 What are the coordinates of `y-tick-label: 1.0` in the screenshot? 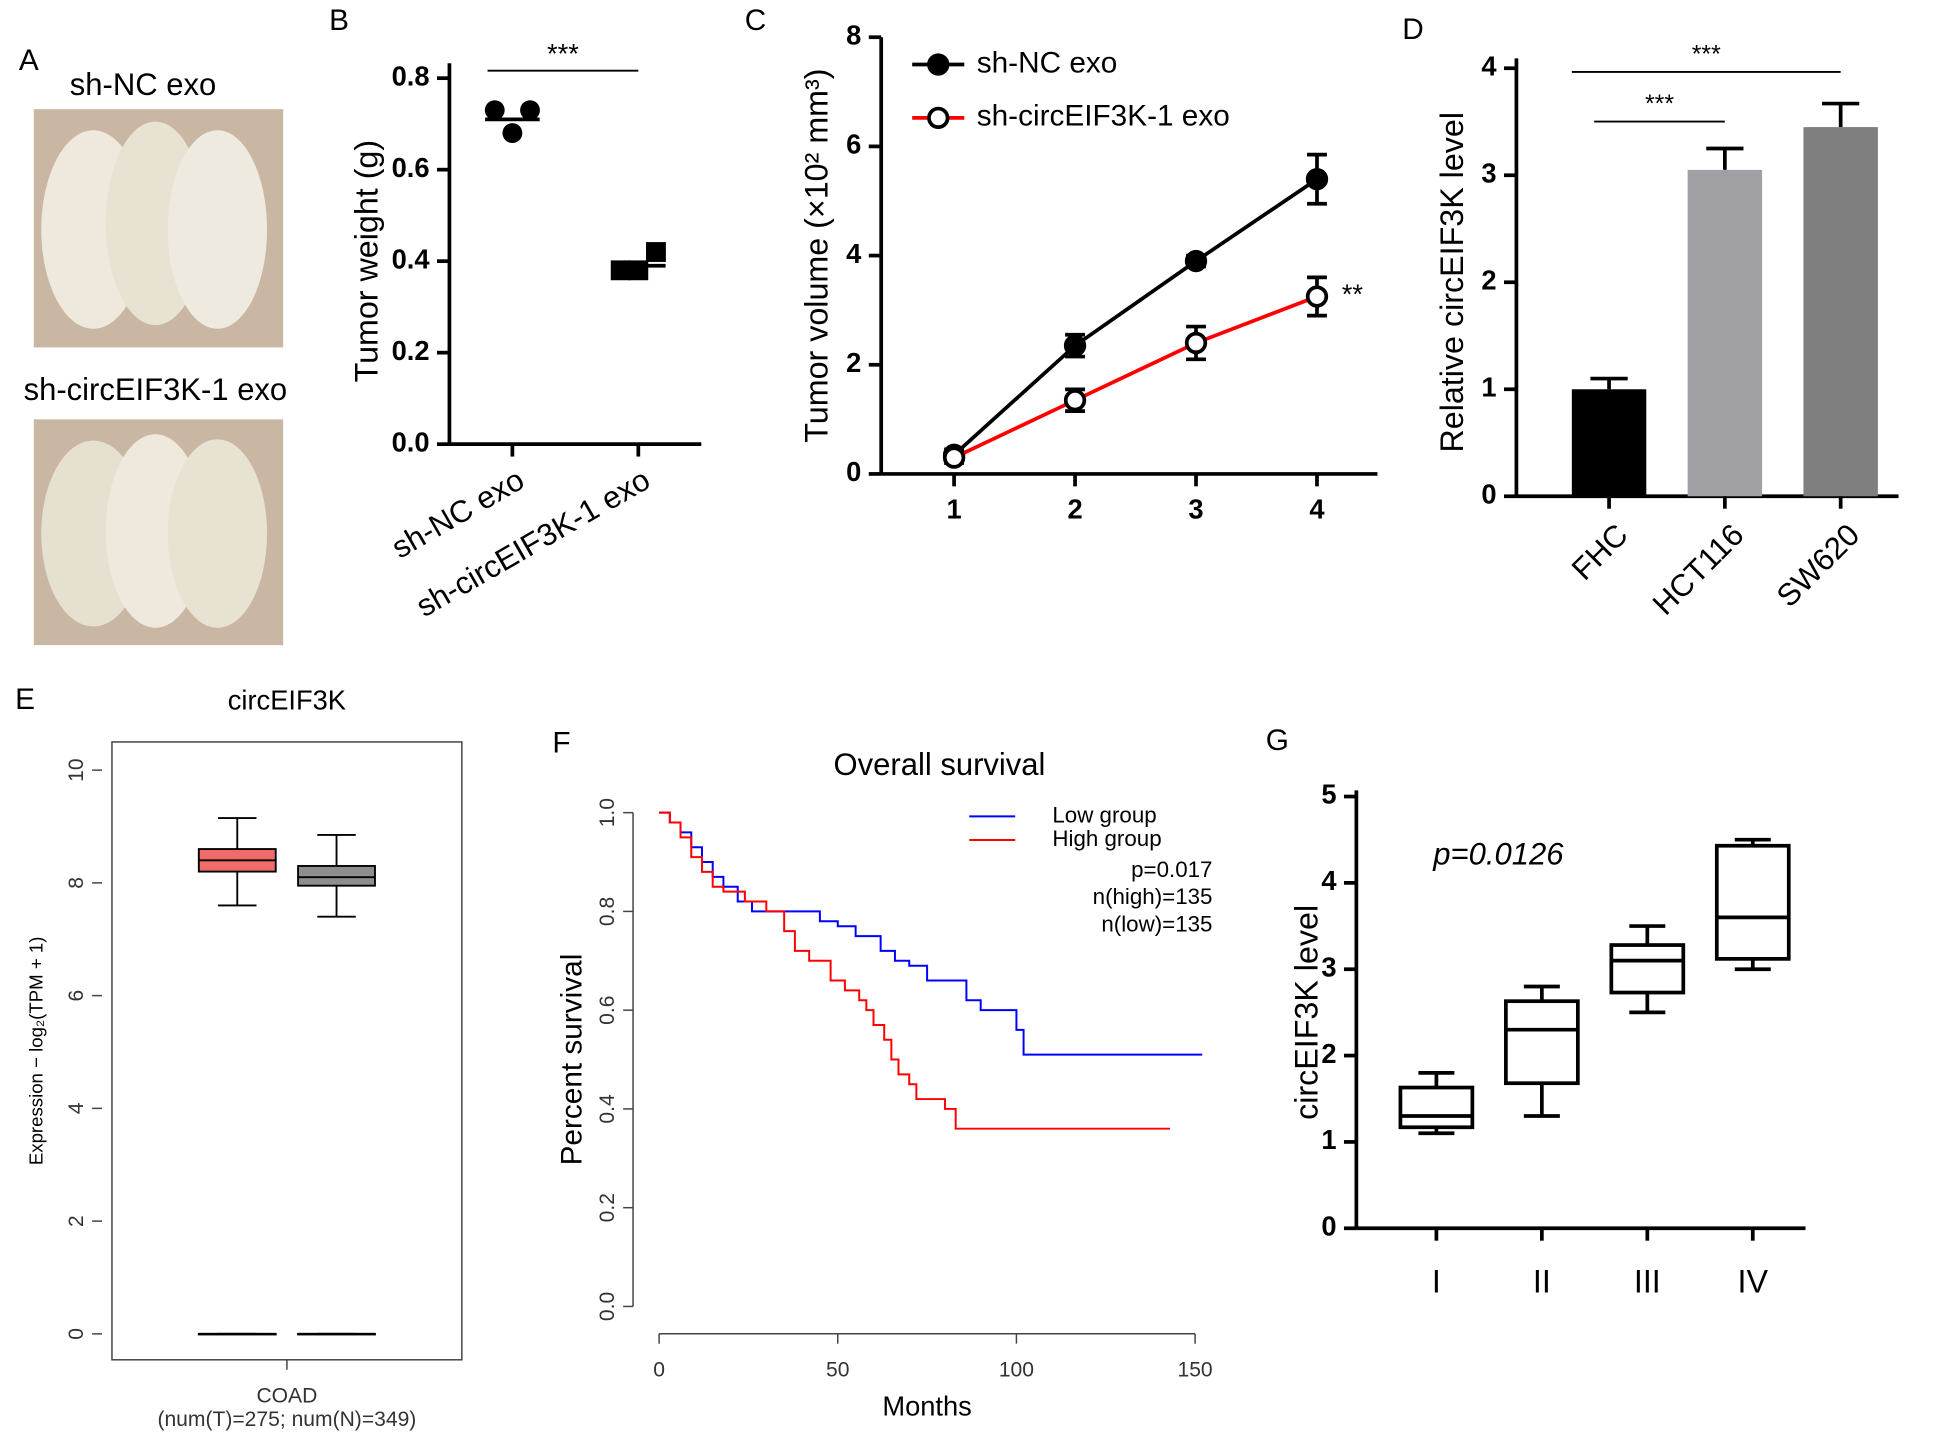 It's located at (607, 812).